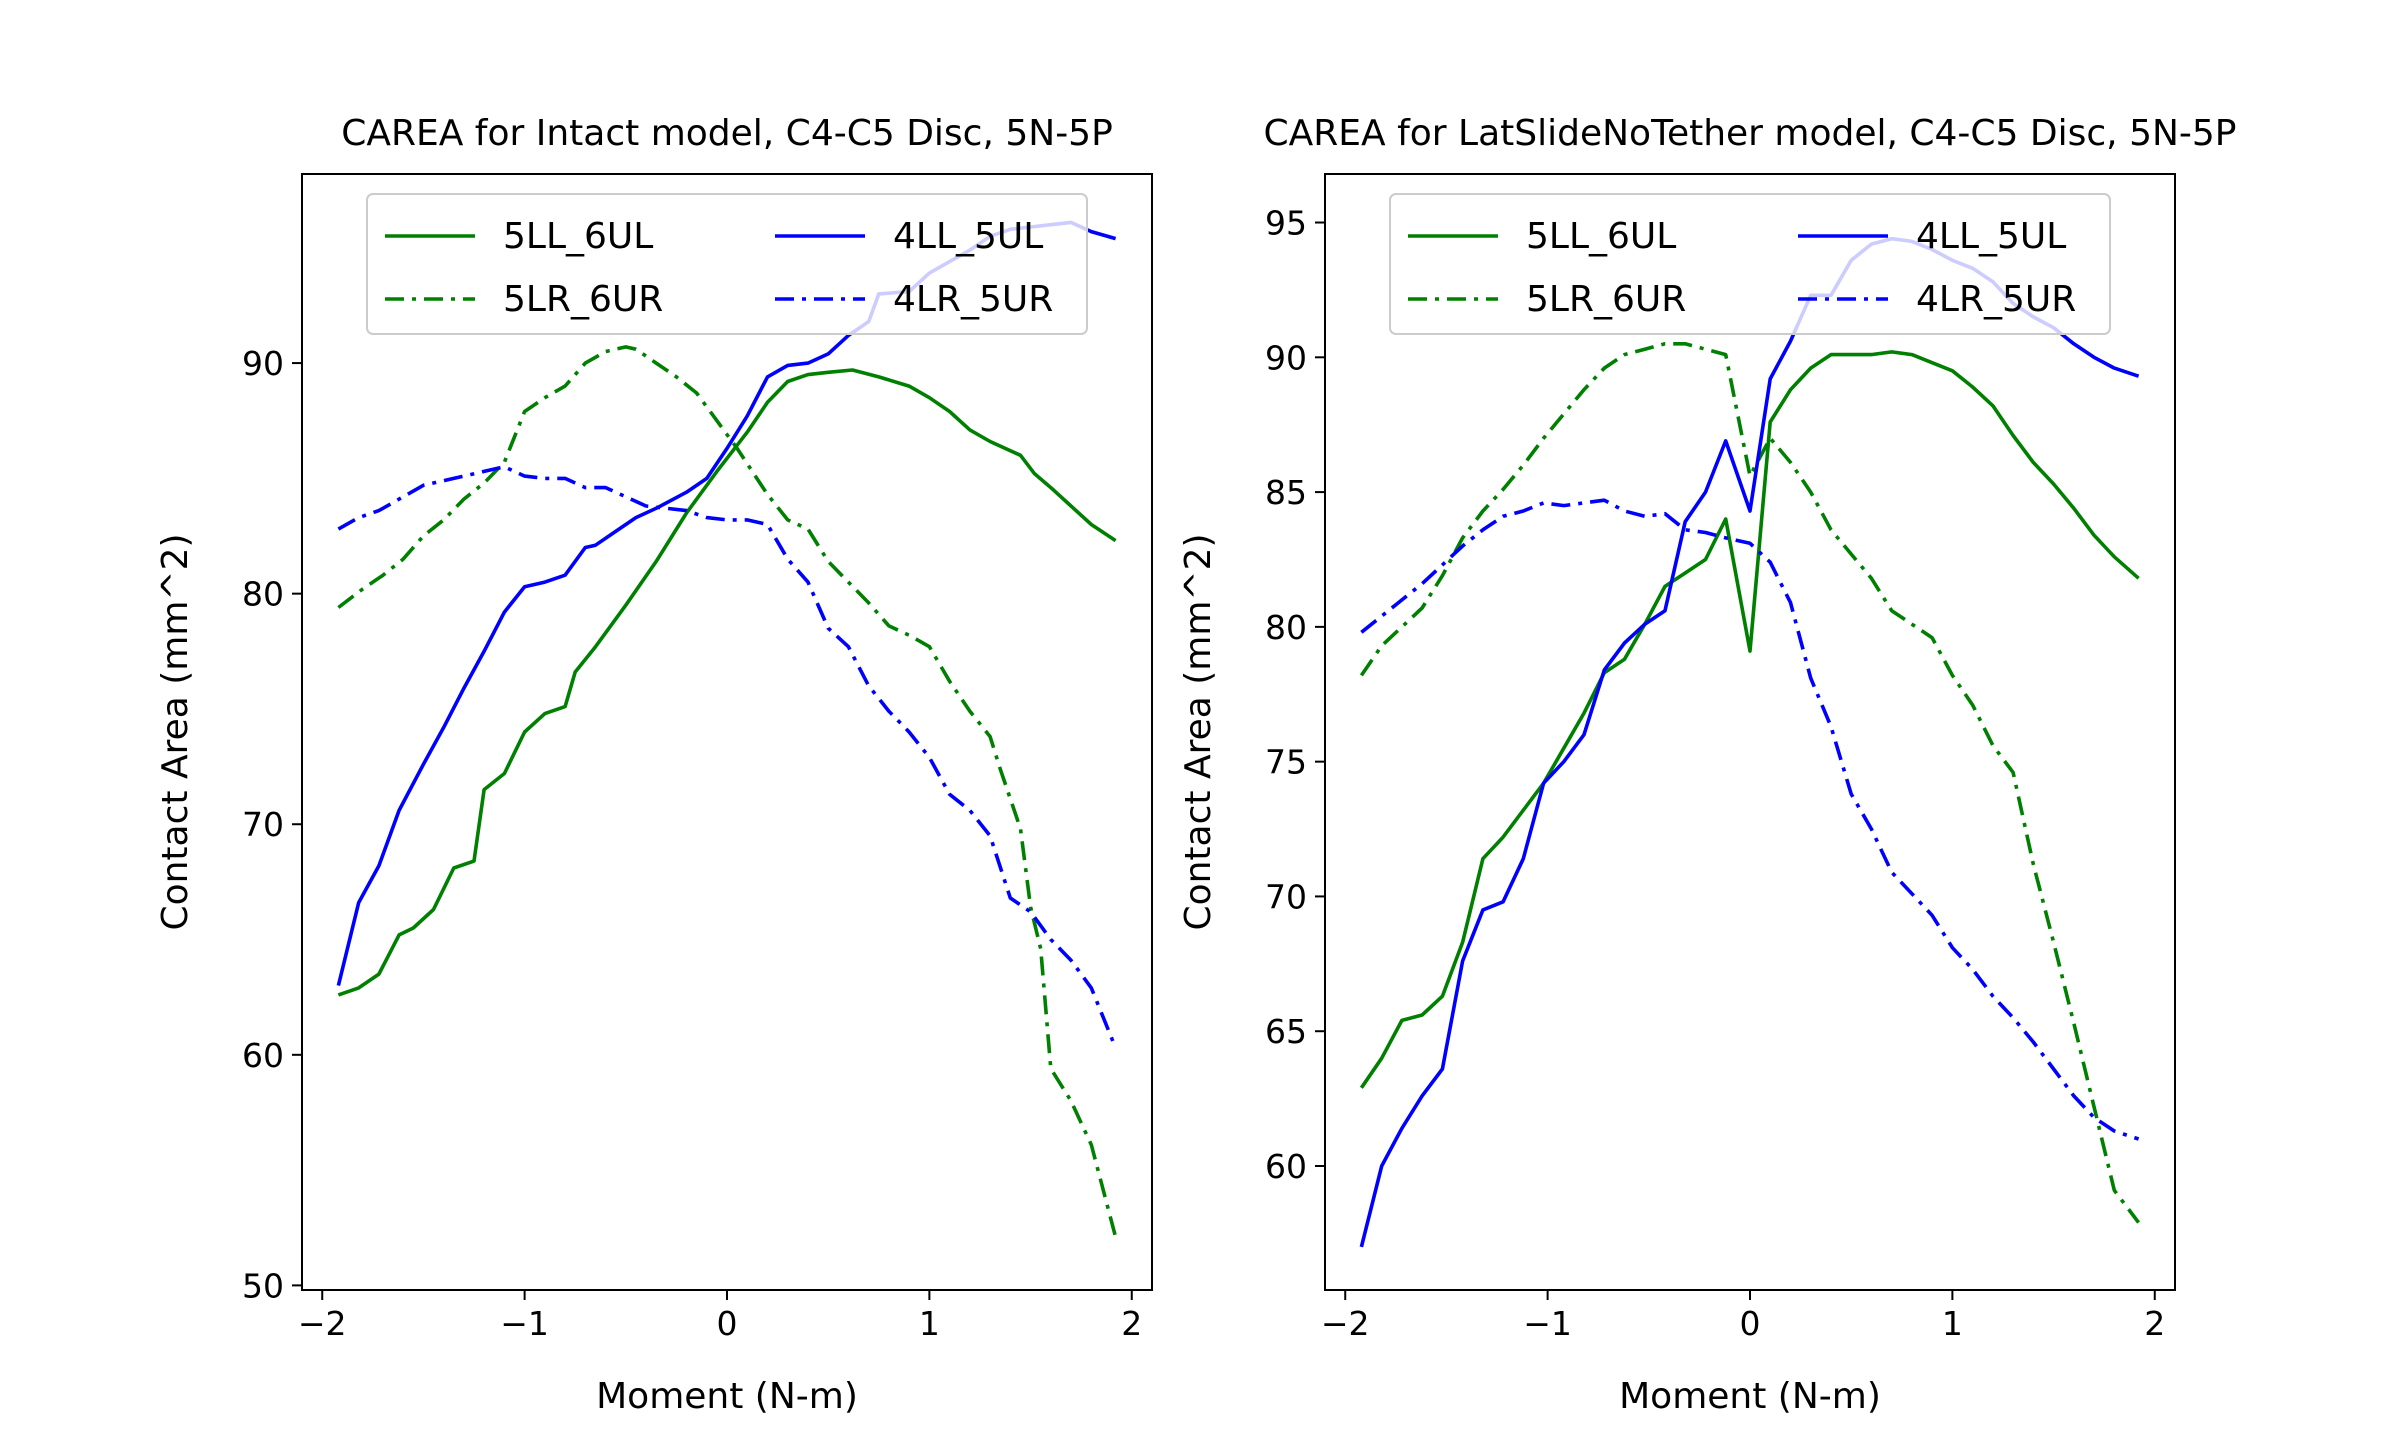  Describe the element at coordinates (1286, 1031) in the screenshot. I see `y-tick-label: 65` at that location.